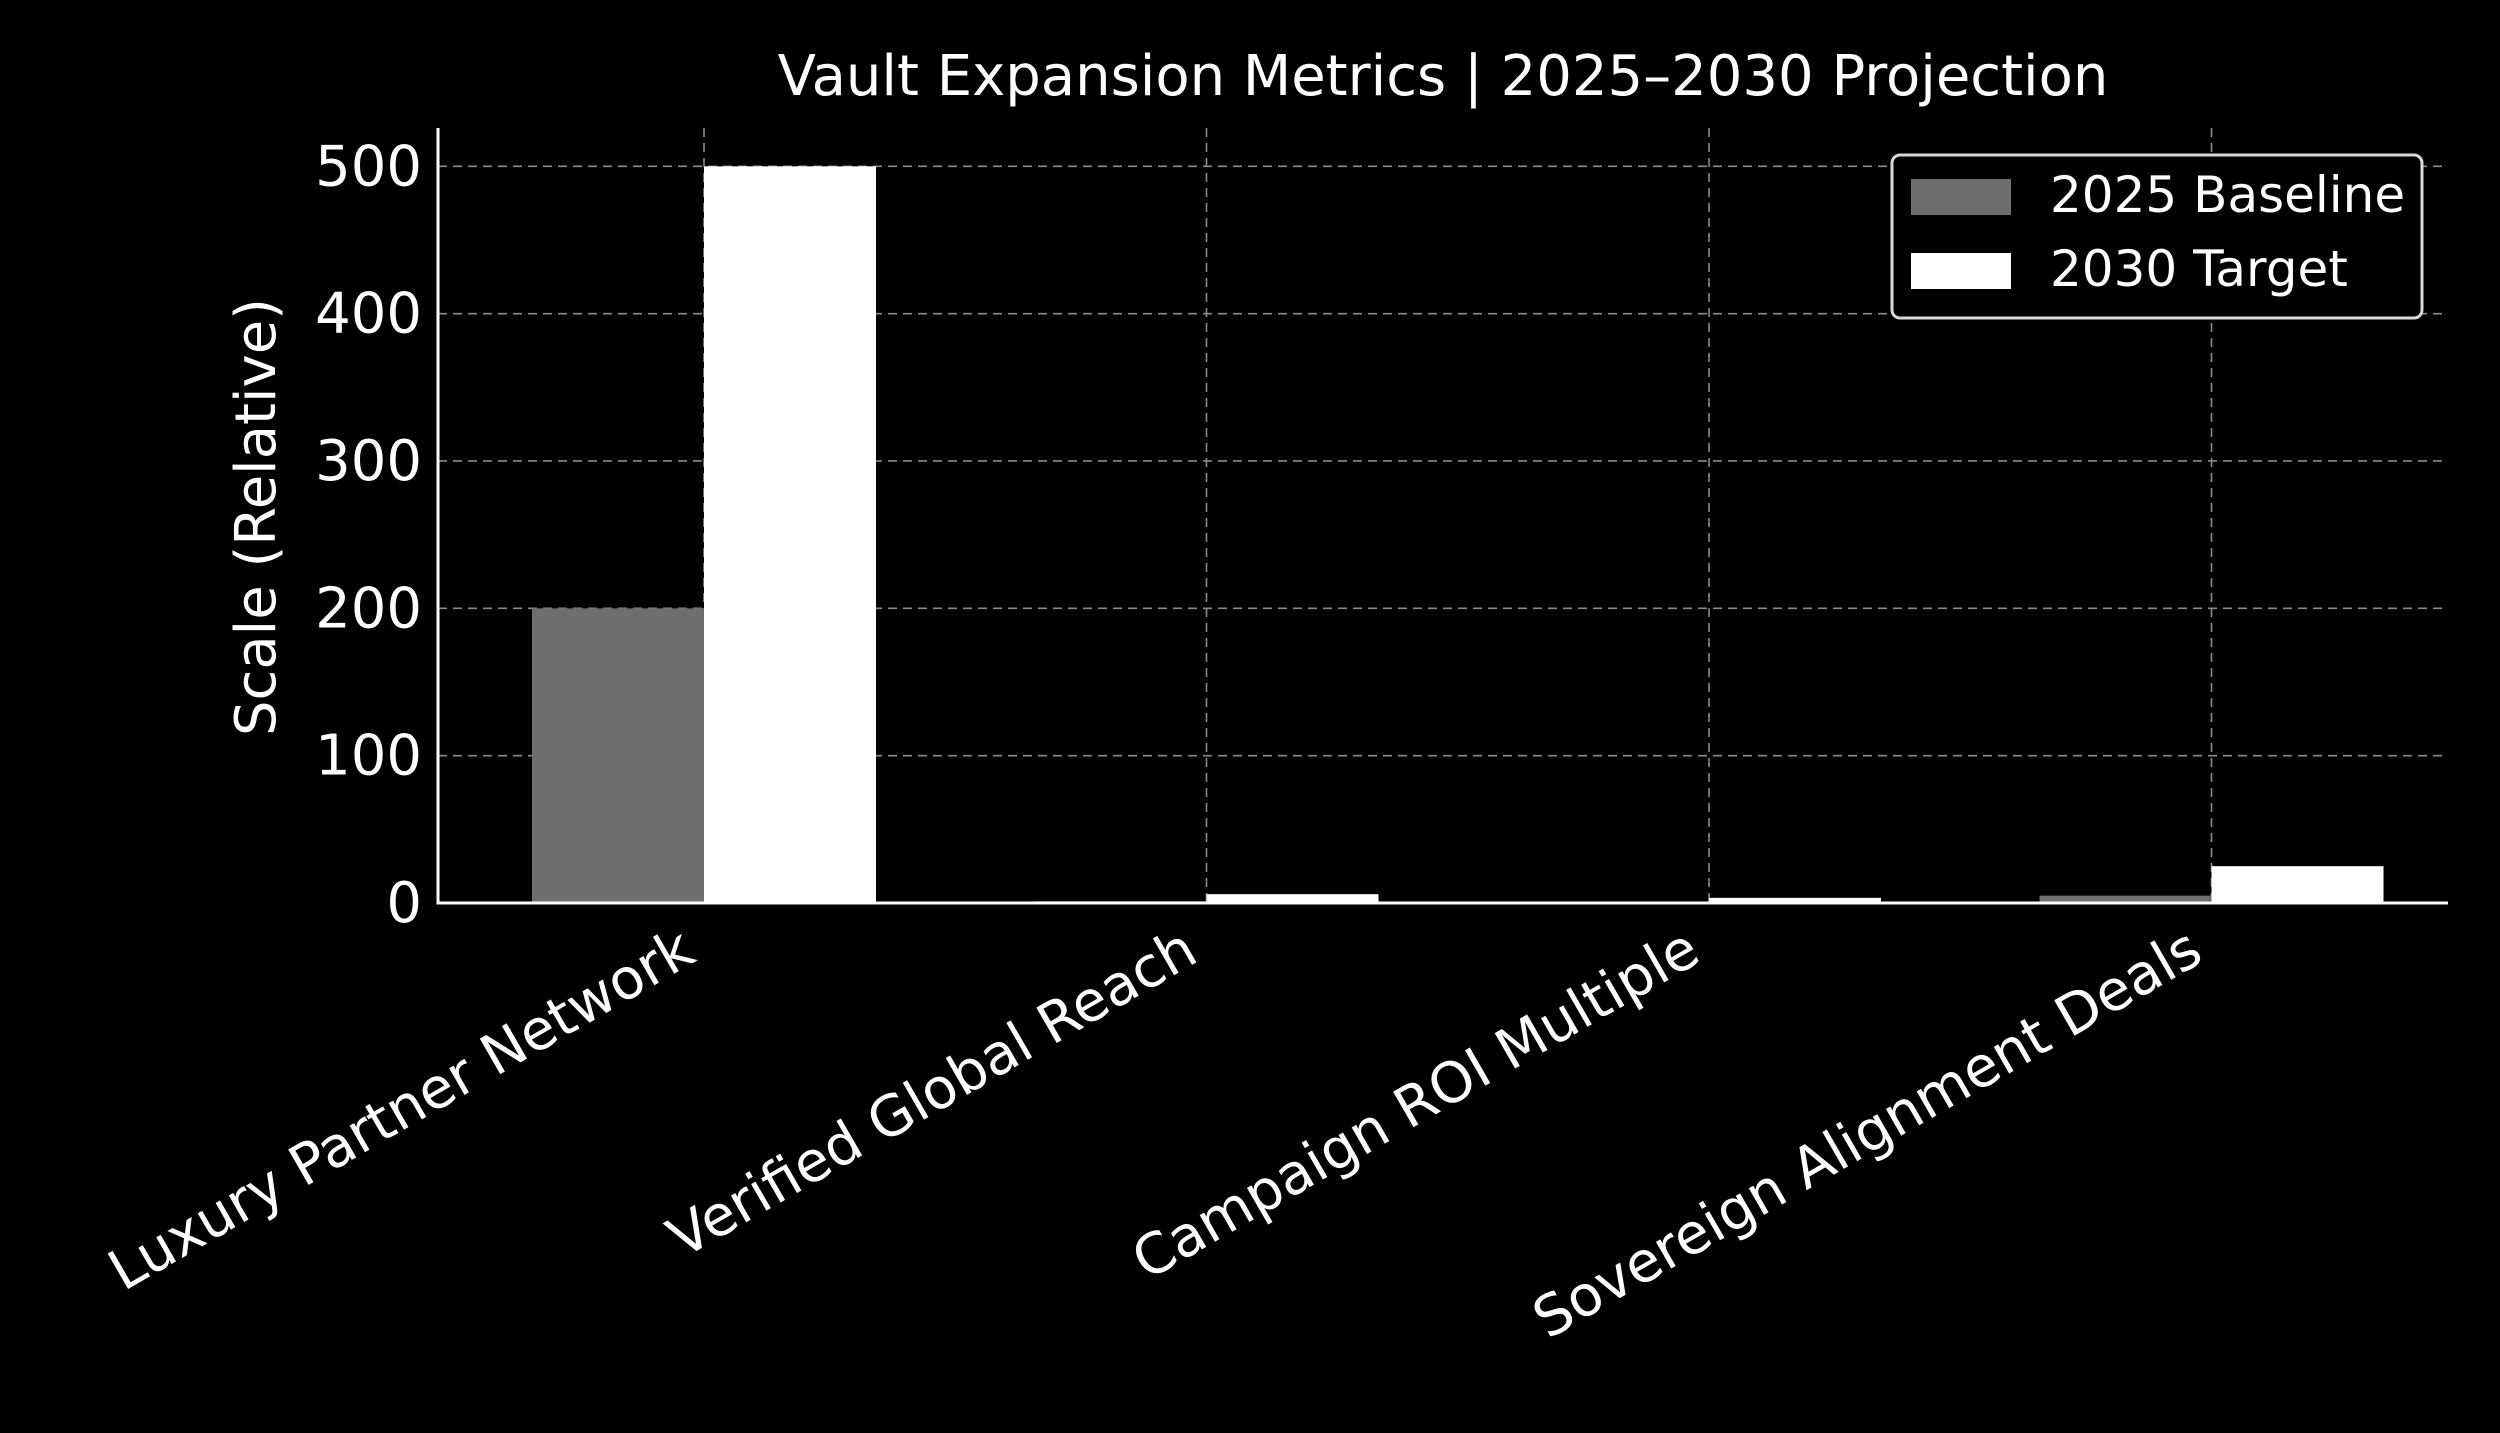 The height and width of the screenshot is (1433, 2500). I want to click on legend-label-2025-baseline: 2025 Baseline, so click(2227, 195).